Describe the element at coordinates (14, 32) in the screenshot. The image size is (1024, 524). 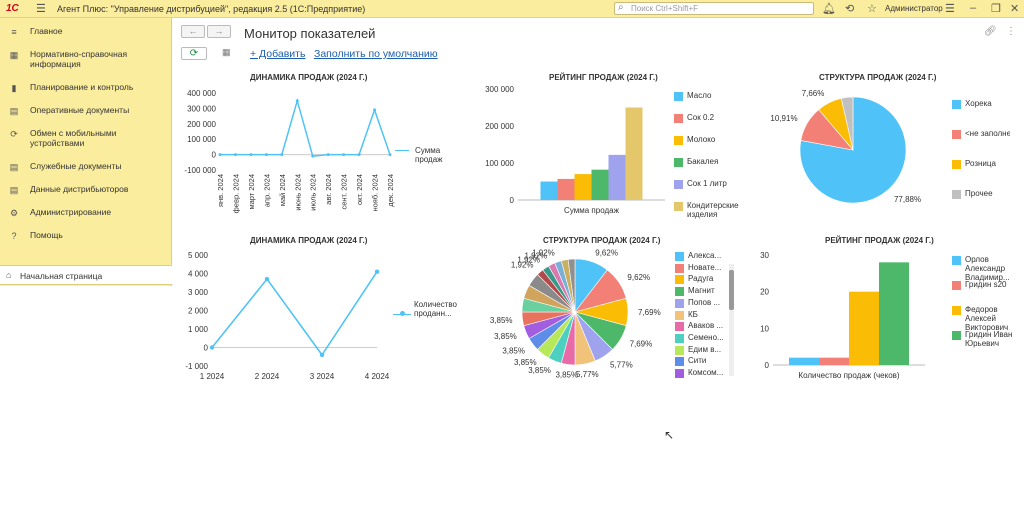
I see `menu-icon: ≡` at that location.